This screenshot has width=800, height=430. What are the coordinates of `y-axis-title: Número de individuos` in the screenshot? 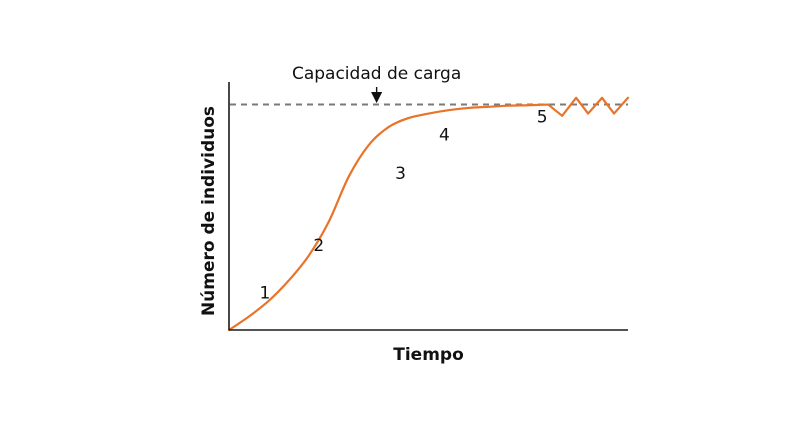 It's located at (209, 211).